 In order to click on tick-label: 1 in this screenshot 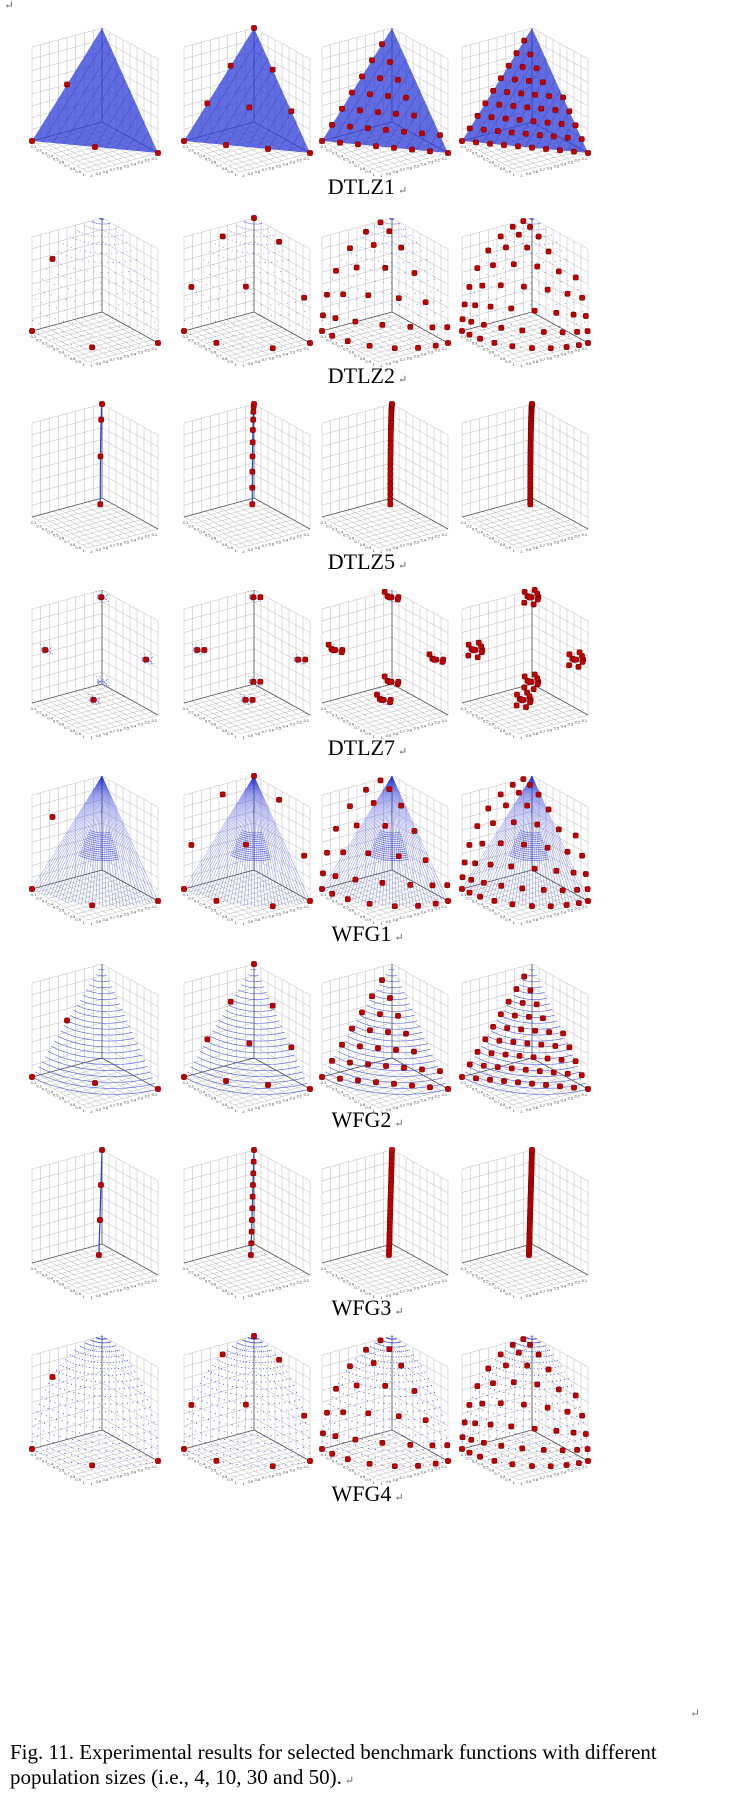, I will do `click(381, 175)`.